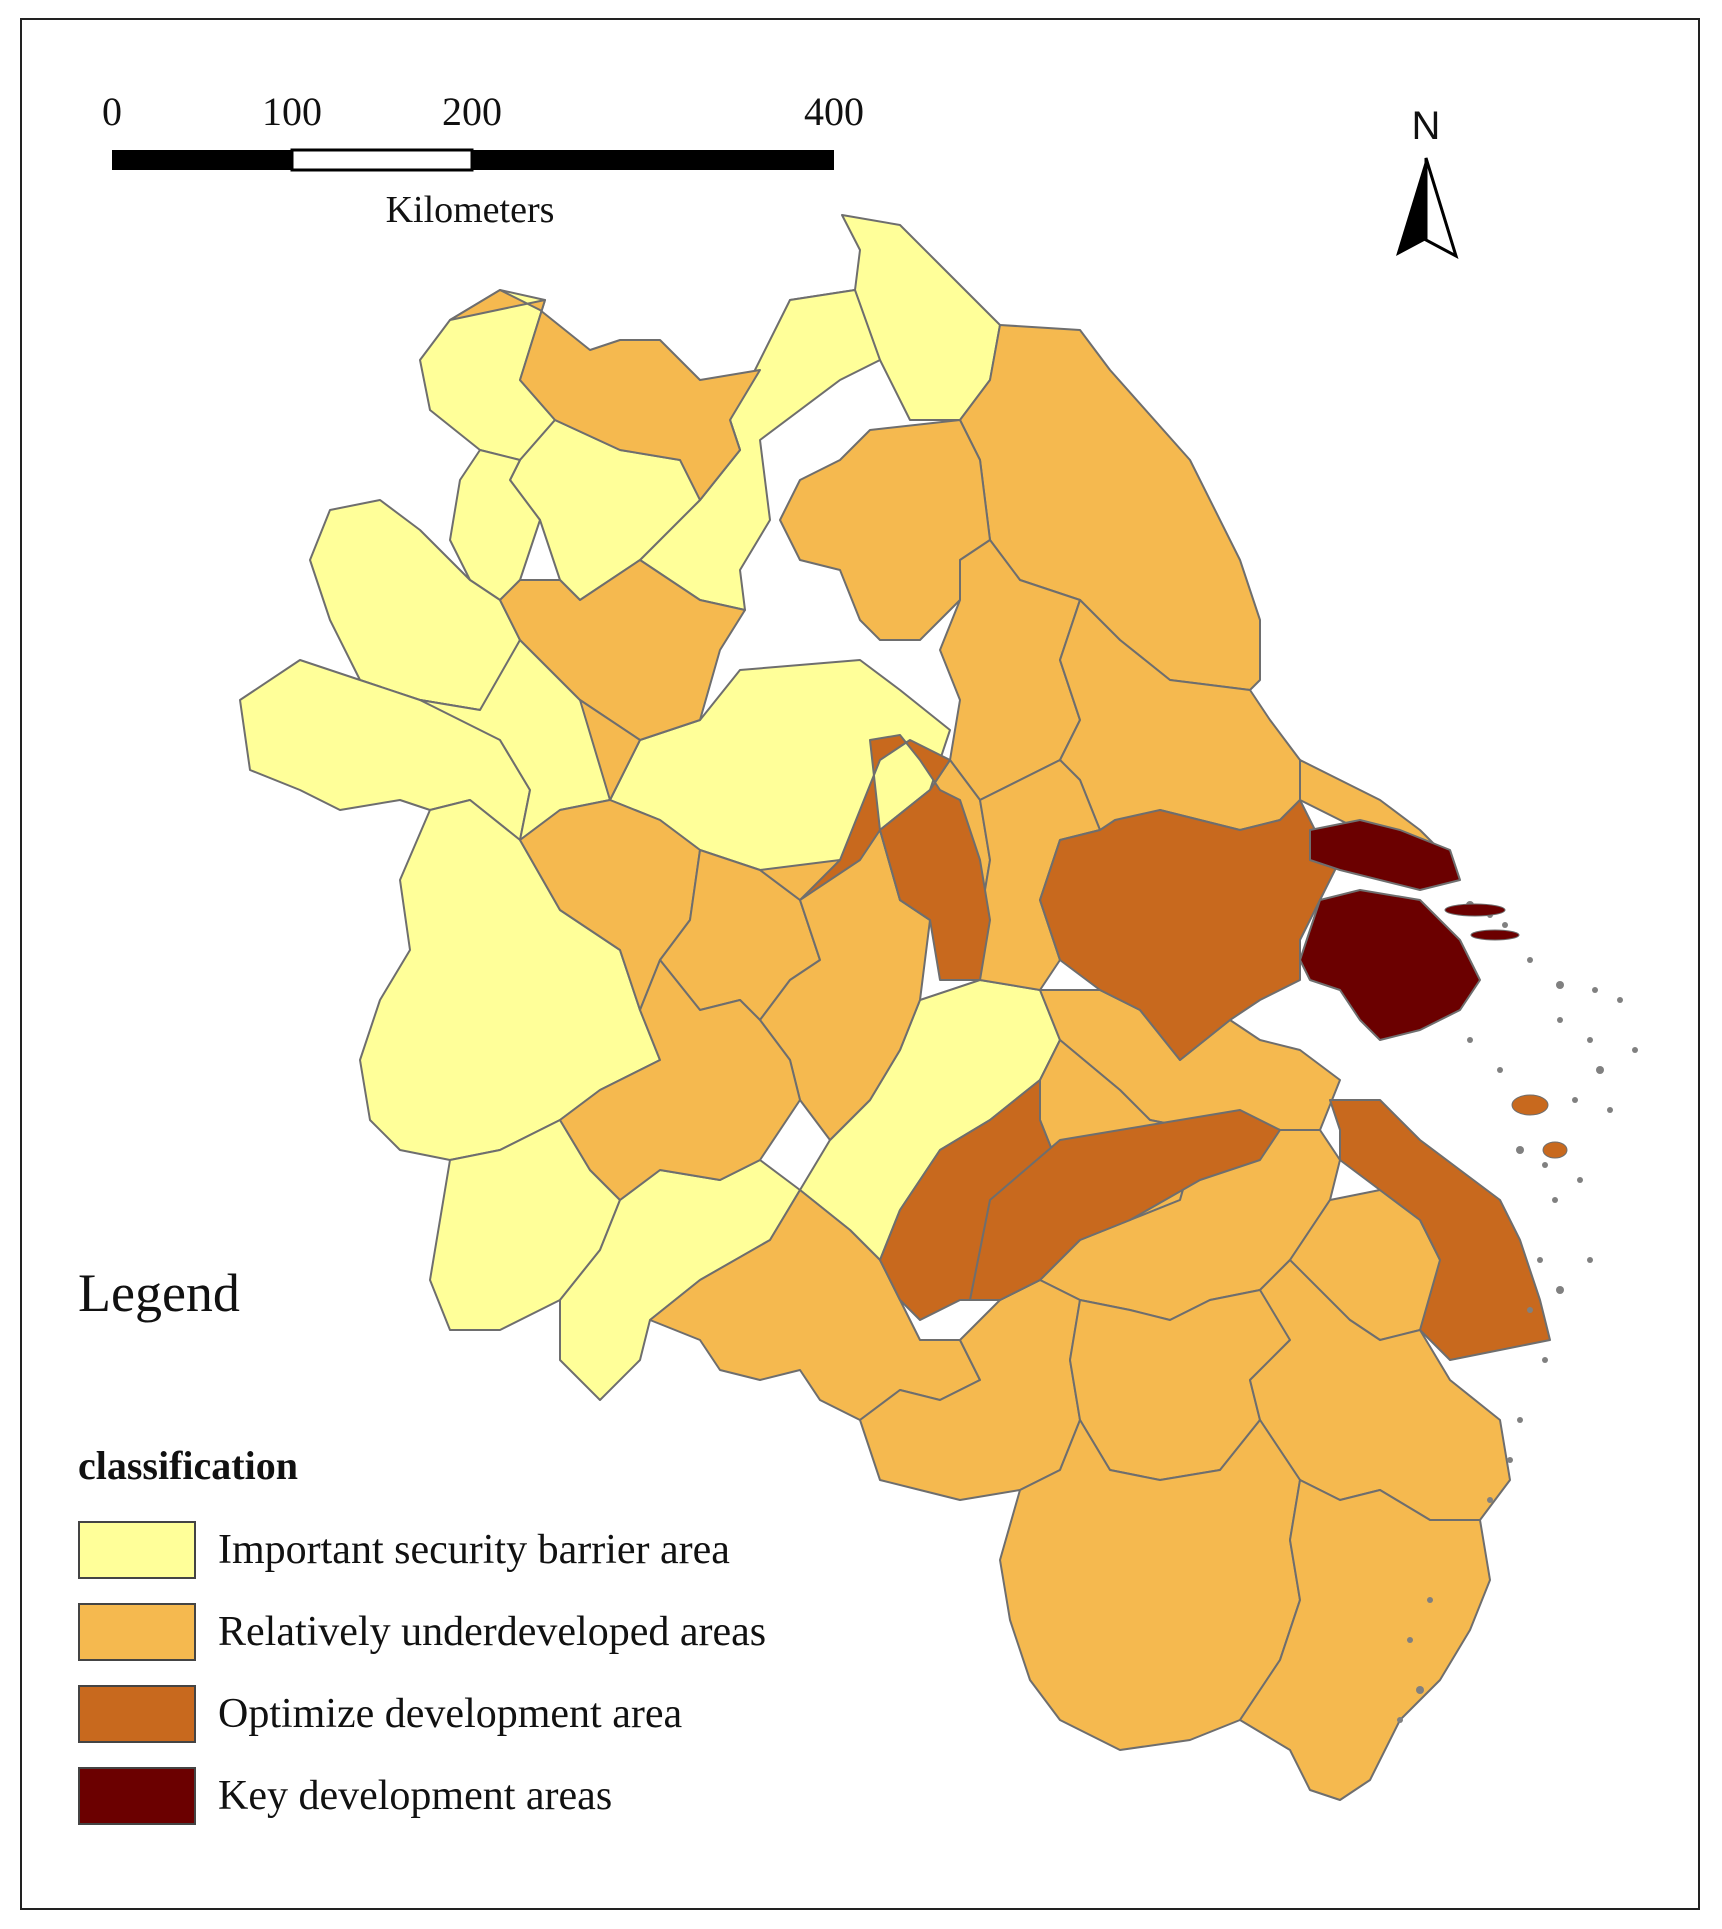 The width and height of the screenshot is (1722, 1929). I want to click on legend-subtitle: classification, so click(188, 1465).